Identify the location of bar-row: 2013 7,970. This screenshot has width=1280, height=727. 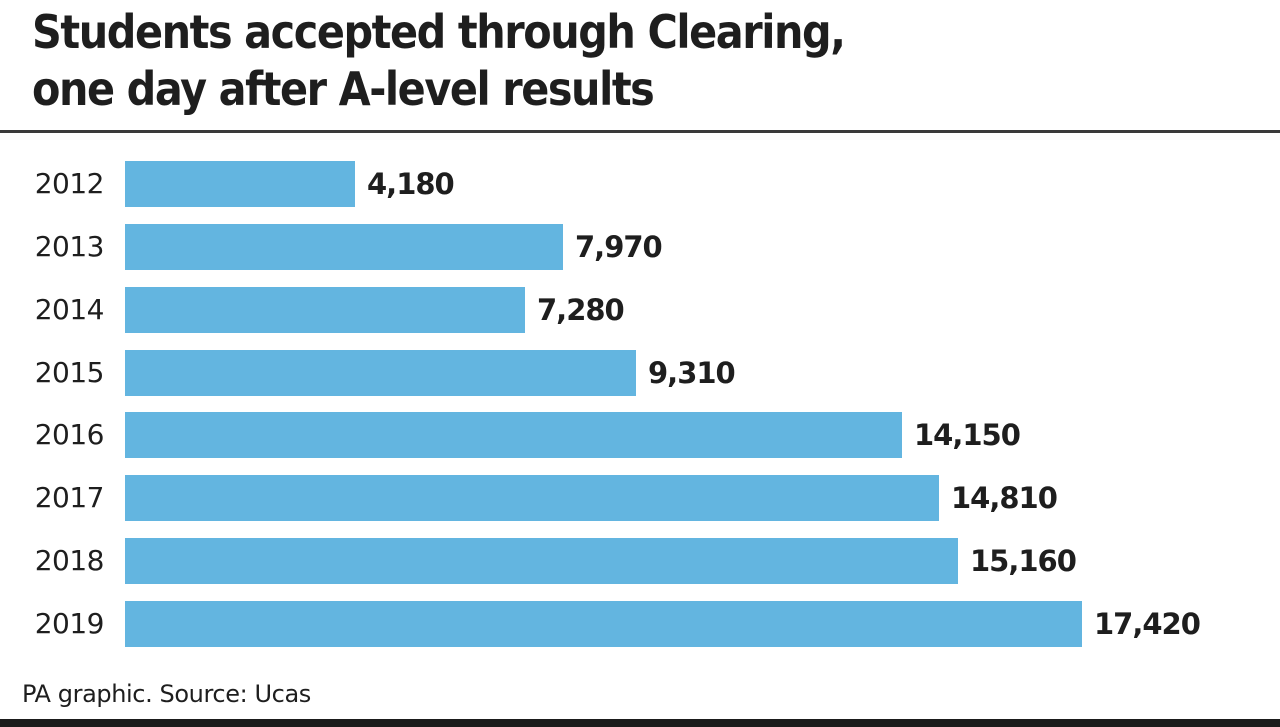
(640, 247).